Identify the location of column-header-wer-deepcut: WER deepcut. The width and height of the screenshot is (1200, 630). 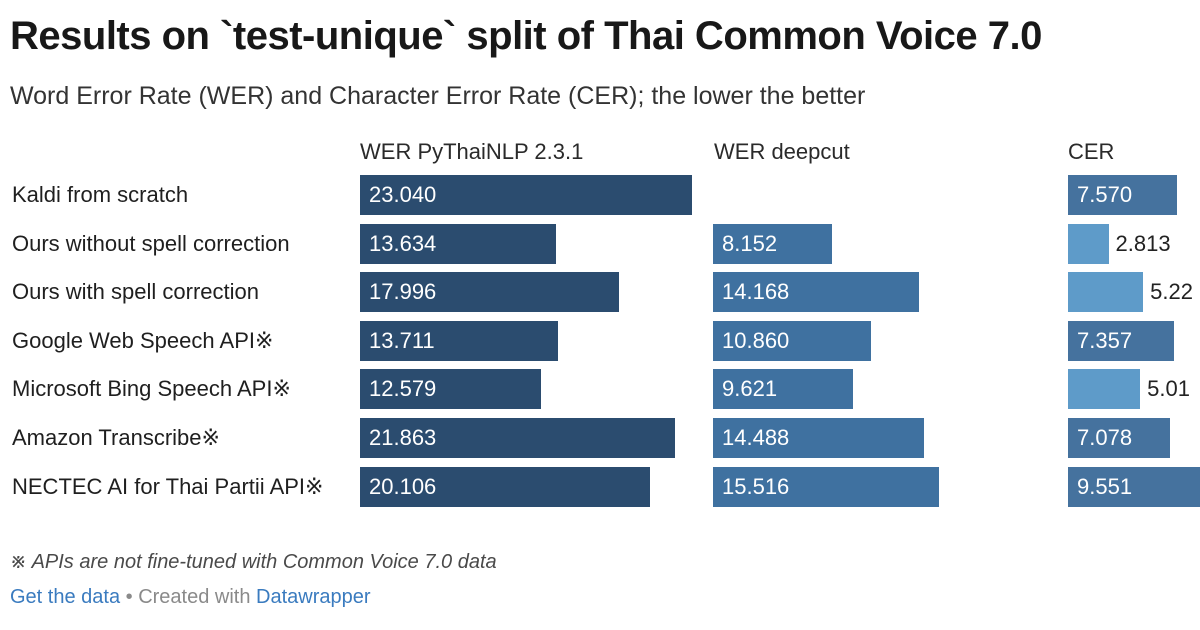
(782, 151).